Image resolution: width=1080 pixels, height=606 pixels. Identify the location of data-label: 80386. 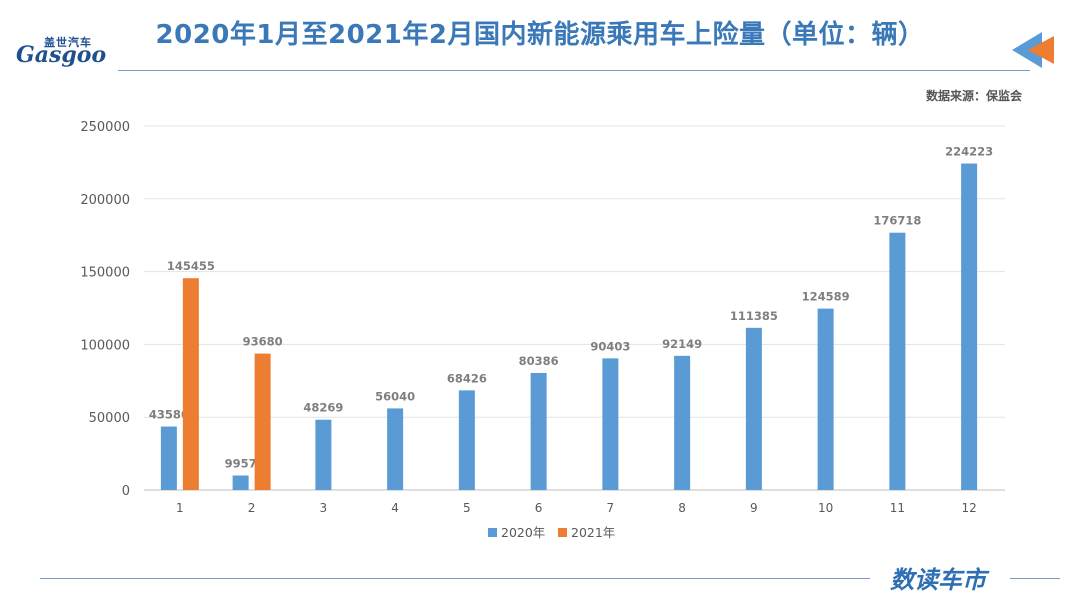
(539, 361).